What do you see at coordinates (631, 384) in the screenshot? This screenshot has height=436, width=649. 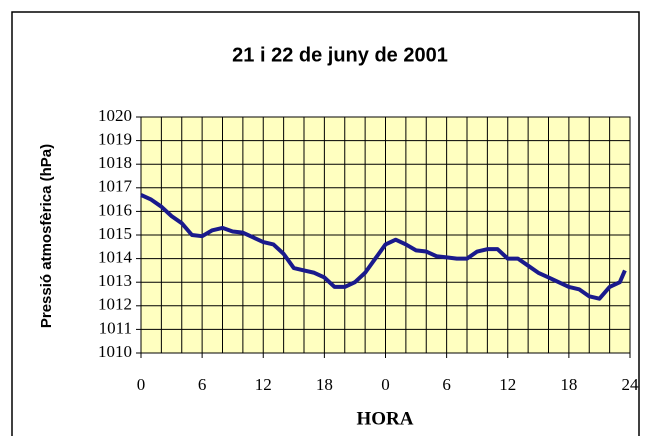 I see `x-tick-label: 24` at bounding box center [631, 384].